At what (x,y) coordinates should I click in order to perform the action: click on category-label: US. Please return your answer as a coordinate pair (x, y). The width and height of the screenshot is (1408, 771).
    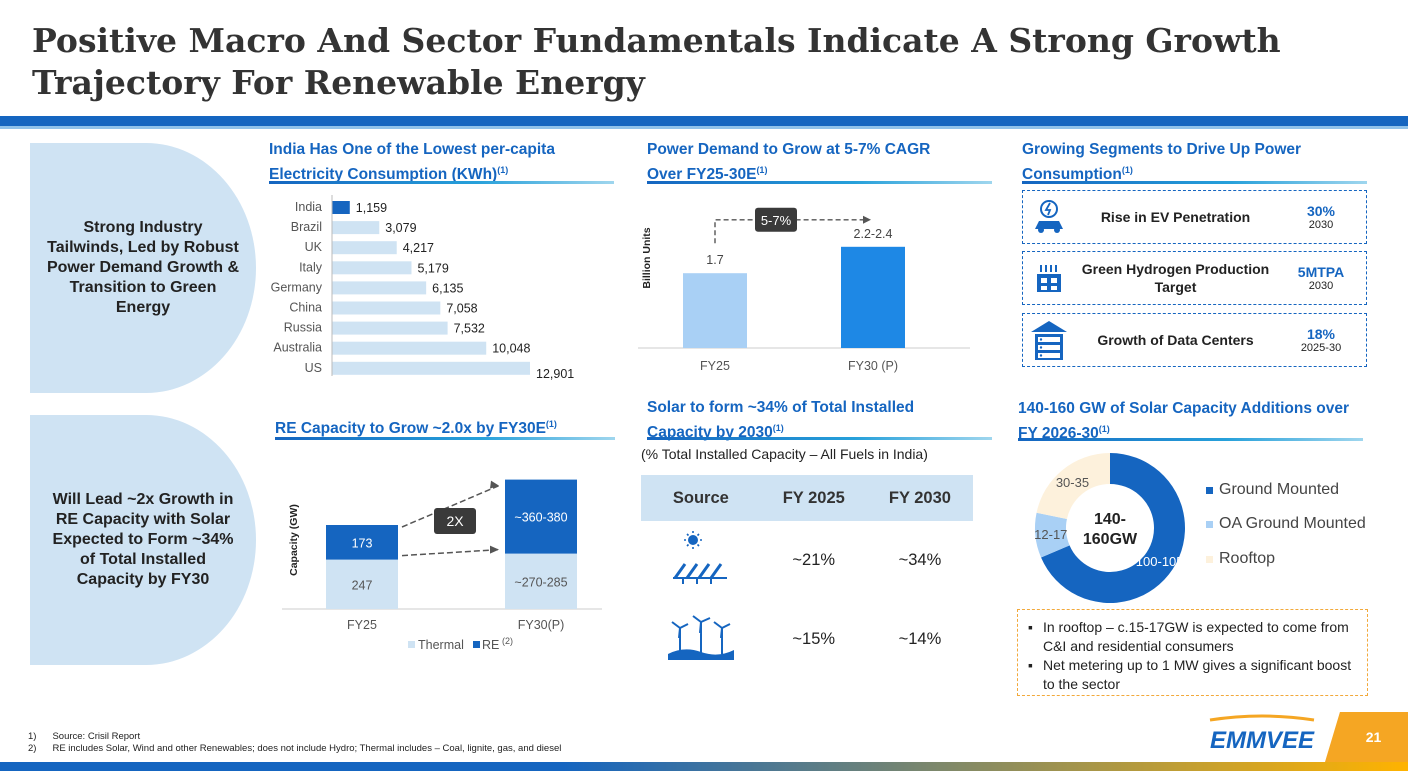
    Looking at the image, I should click on (313, 368).